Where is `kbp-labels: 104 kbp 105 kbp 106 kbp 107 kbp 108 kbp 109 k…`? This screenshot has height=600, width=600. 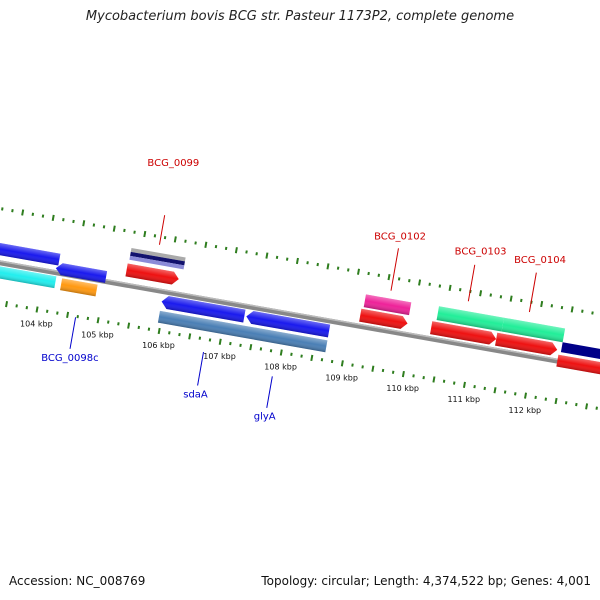
kbp-labels: 104 kbp 105 kbp 106 kbp 107 kbp 108 kbp 109 k… is located at coordinates (281, 367).